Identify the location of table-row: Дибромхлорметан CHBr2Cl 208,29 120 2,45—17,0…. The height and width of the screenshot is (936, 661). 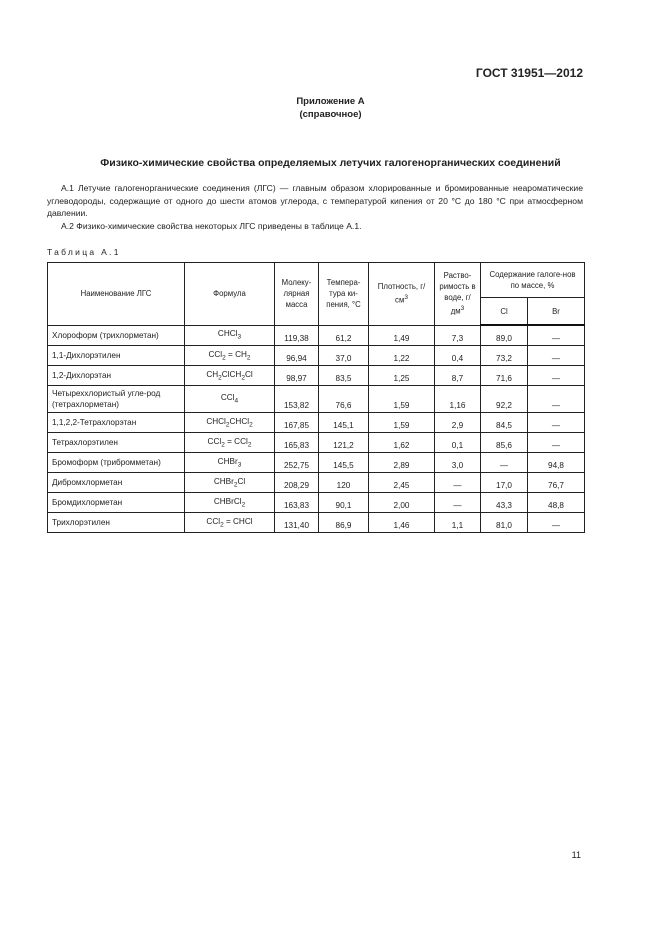
(316, 482).